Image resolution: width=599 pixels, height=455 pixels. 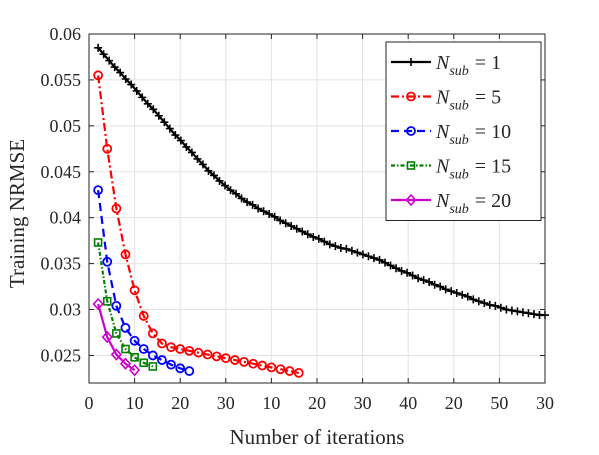 I want to click on x-tick-label: 30, so click(x=363, y=403).